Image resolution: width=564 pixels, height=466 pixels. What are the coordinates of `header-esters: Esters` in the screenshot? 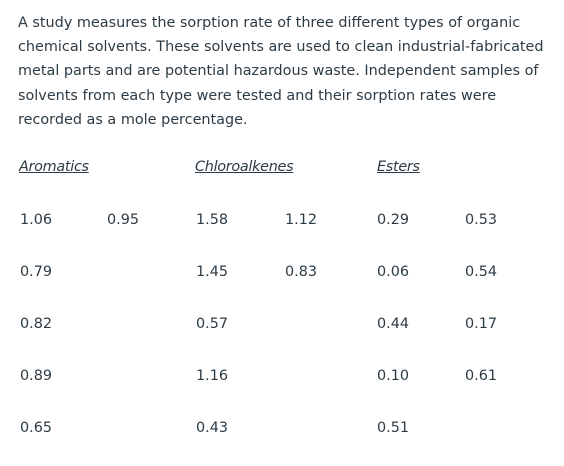 It's located at (398, 167).